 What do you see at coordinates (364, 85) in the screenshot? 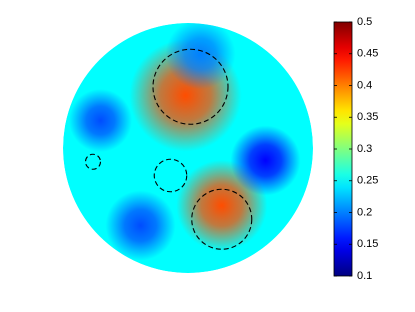
I see `colorbar-tick-label: 0.4` at bounding box center [364, 85].